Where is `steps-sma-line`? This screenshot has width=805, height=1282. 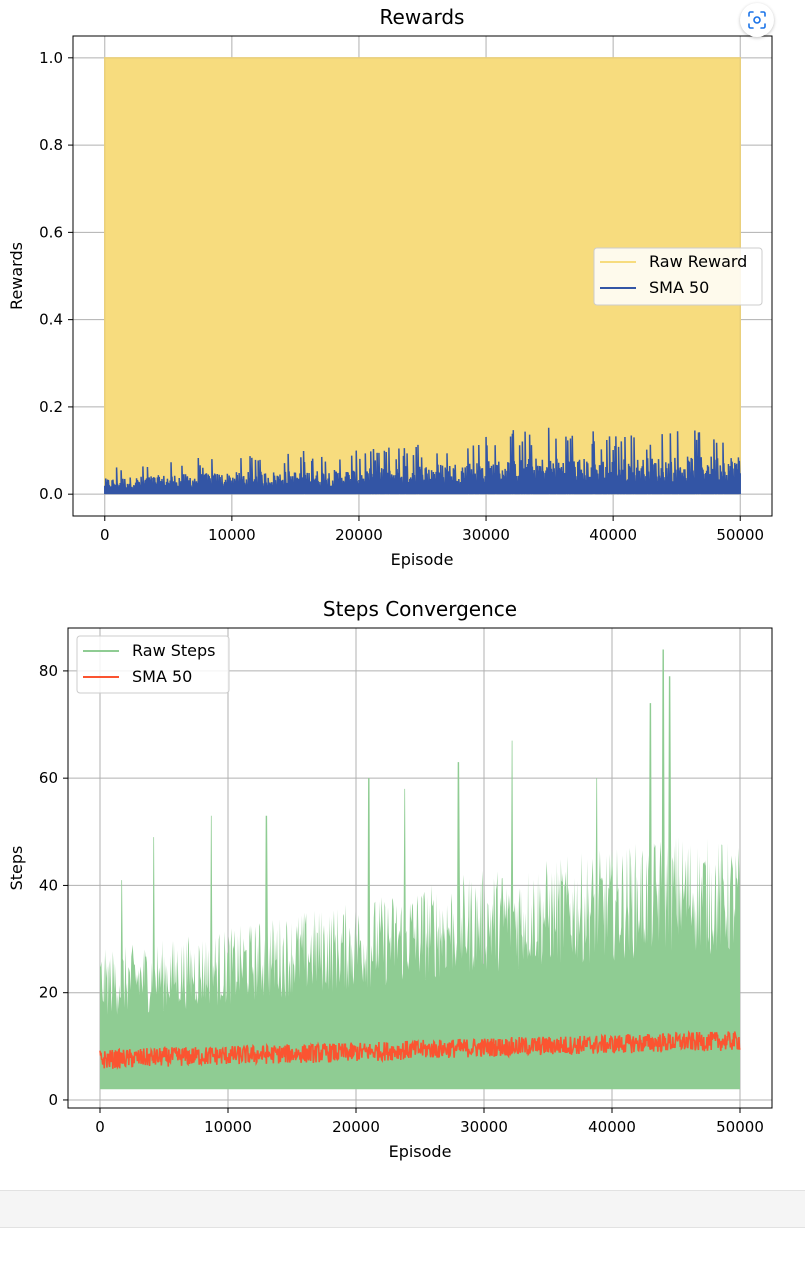
steps-sma-line is located at coordinates (420, 1050).